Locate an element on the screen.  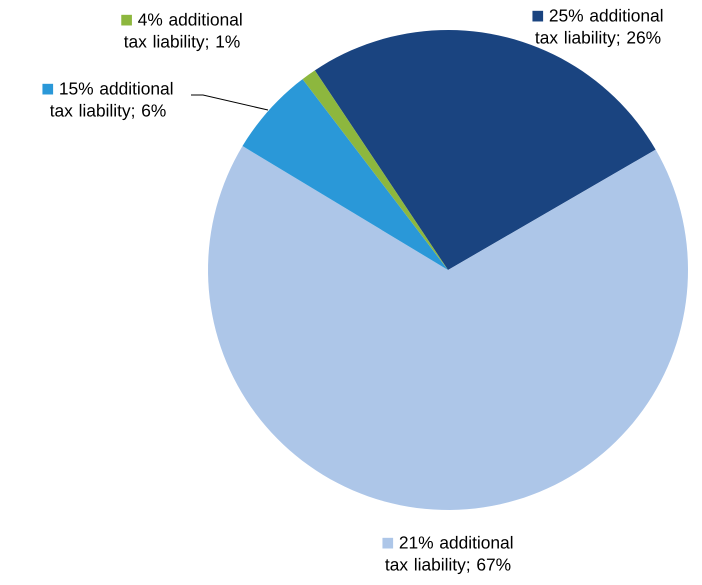
legend-label: 25% additional tax liability; 26% is located at coordinates (598, 28).